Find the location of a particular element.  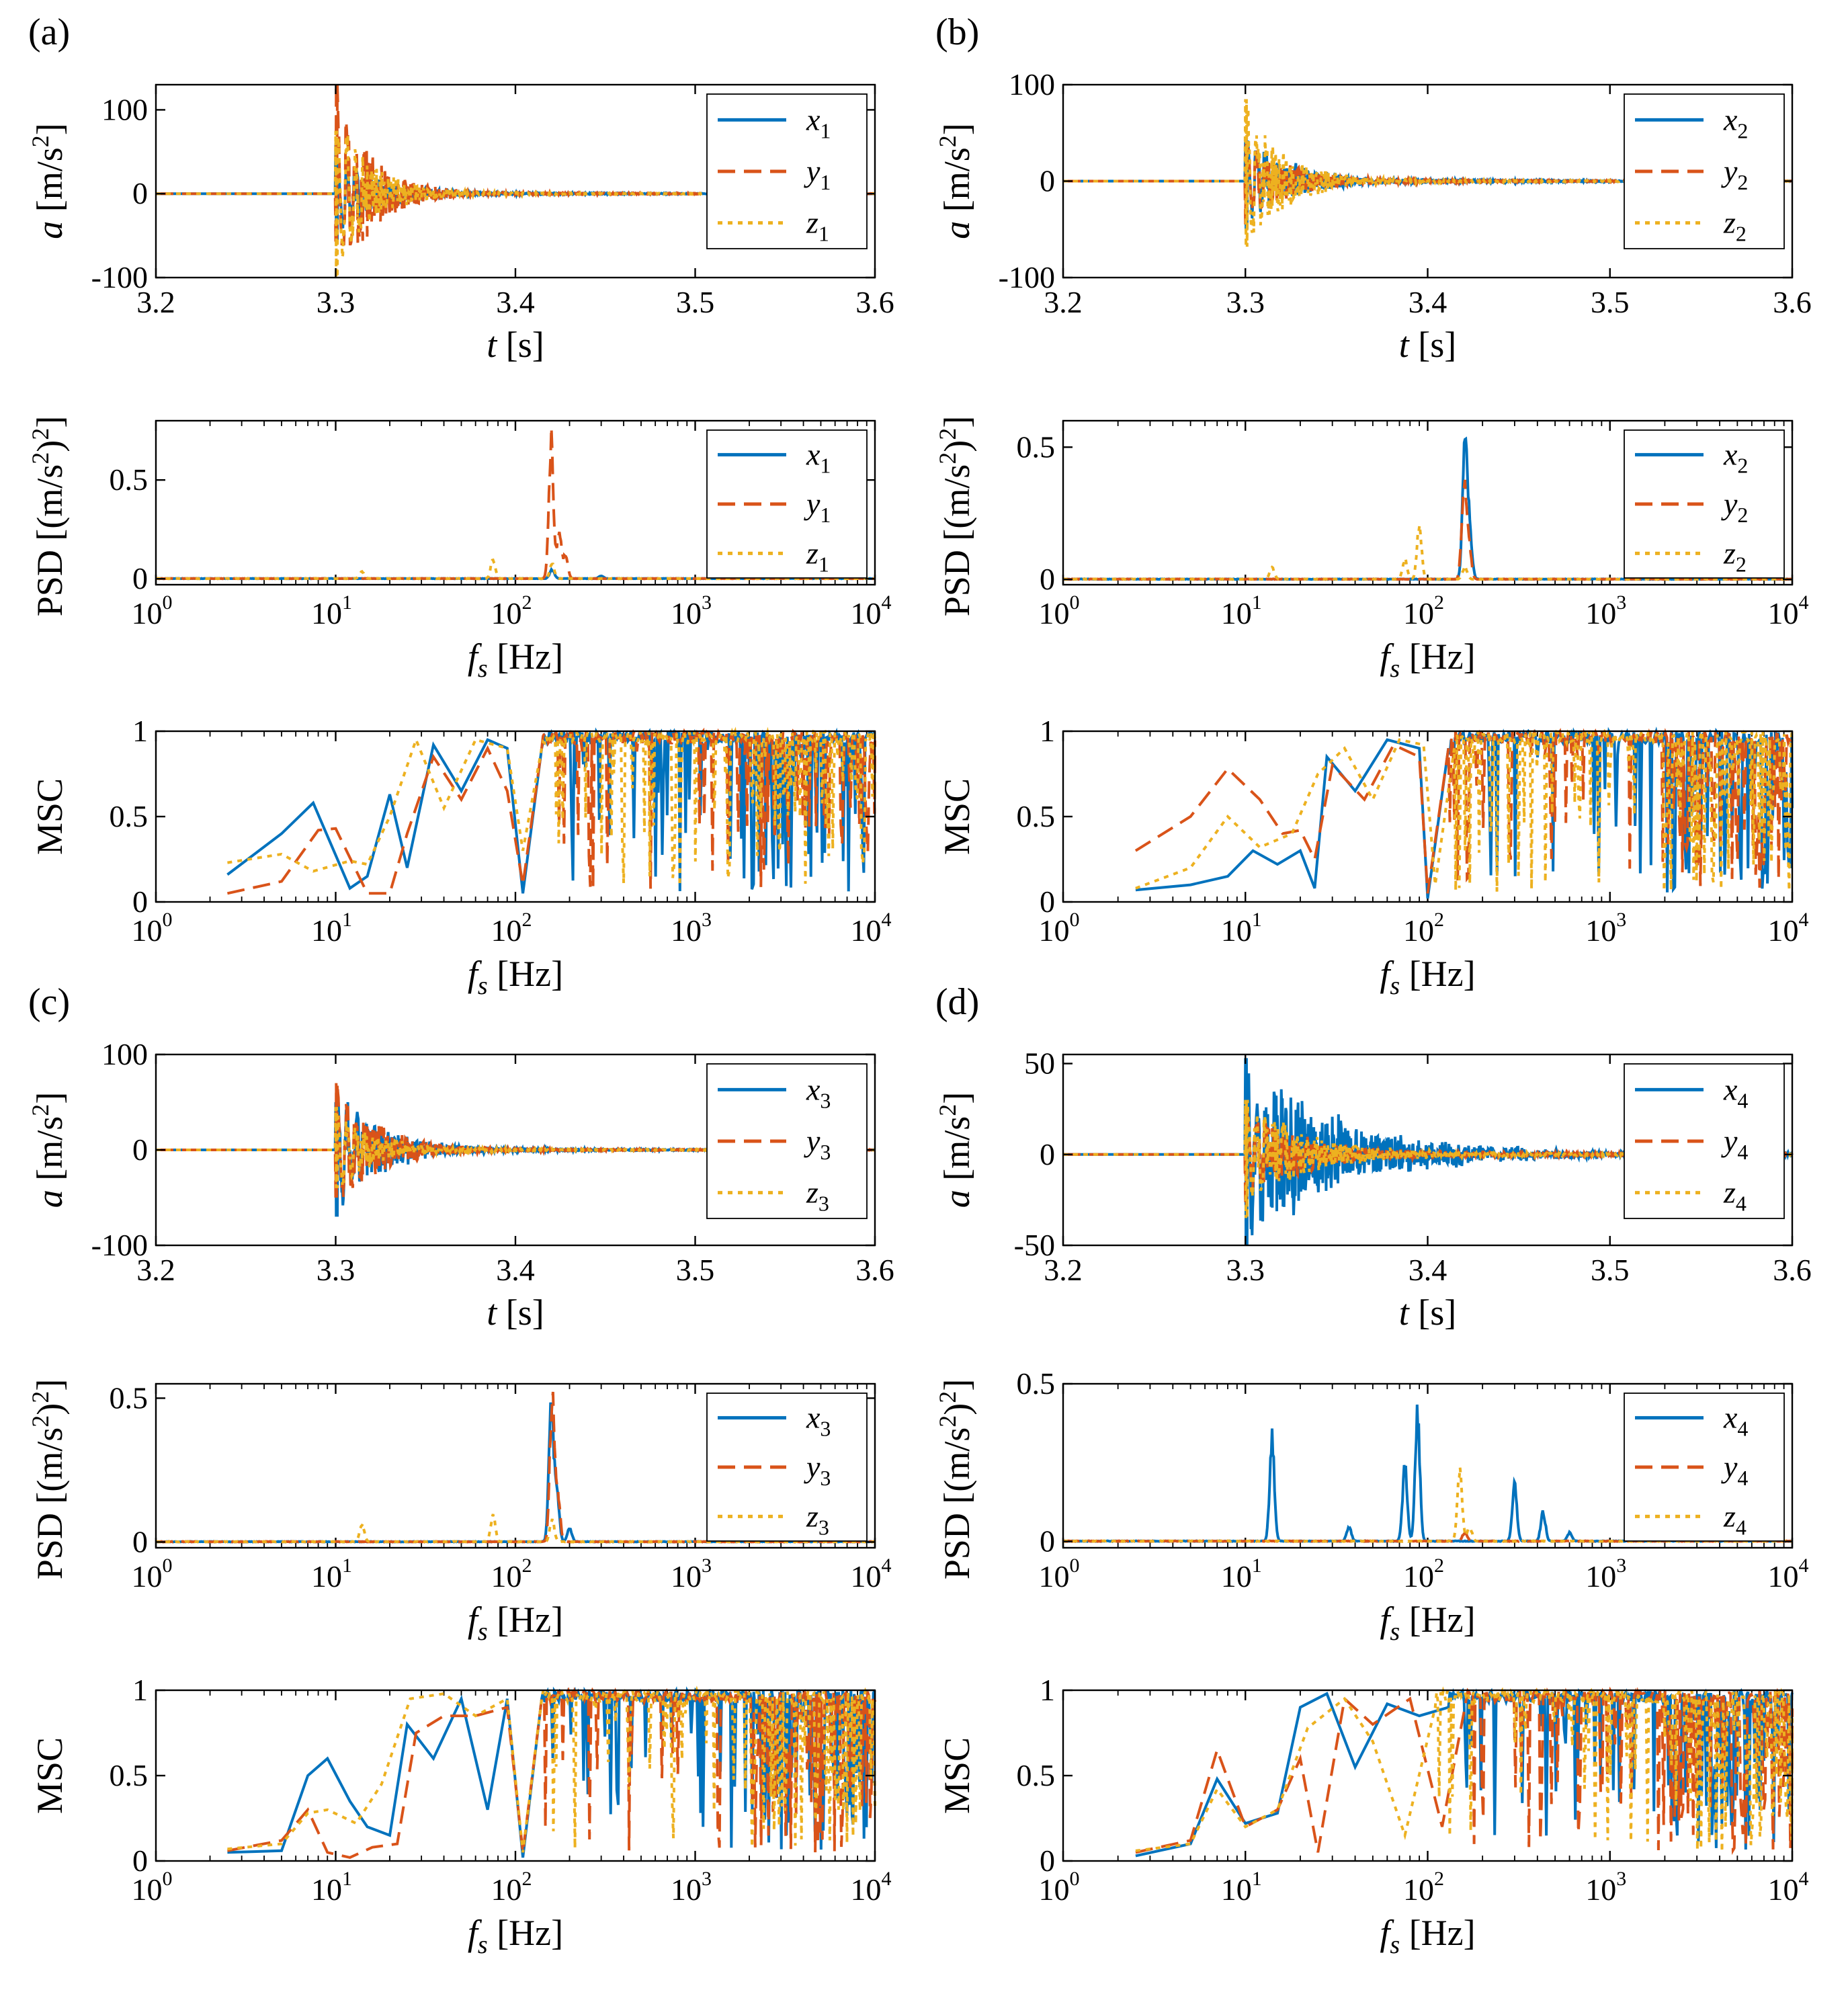

y-axis-label: PSD [(m/s2)2] is located at coordinates (49, 516).